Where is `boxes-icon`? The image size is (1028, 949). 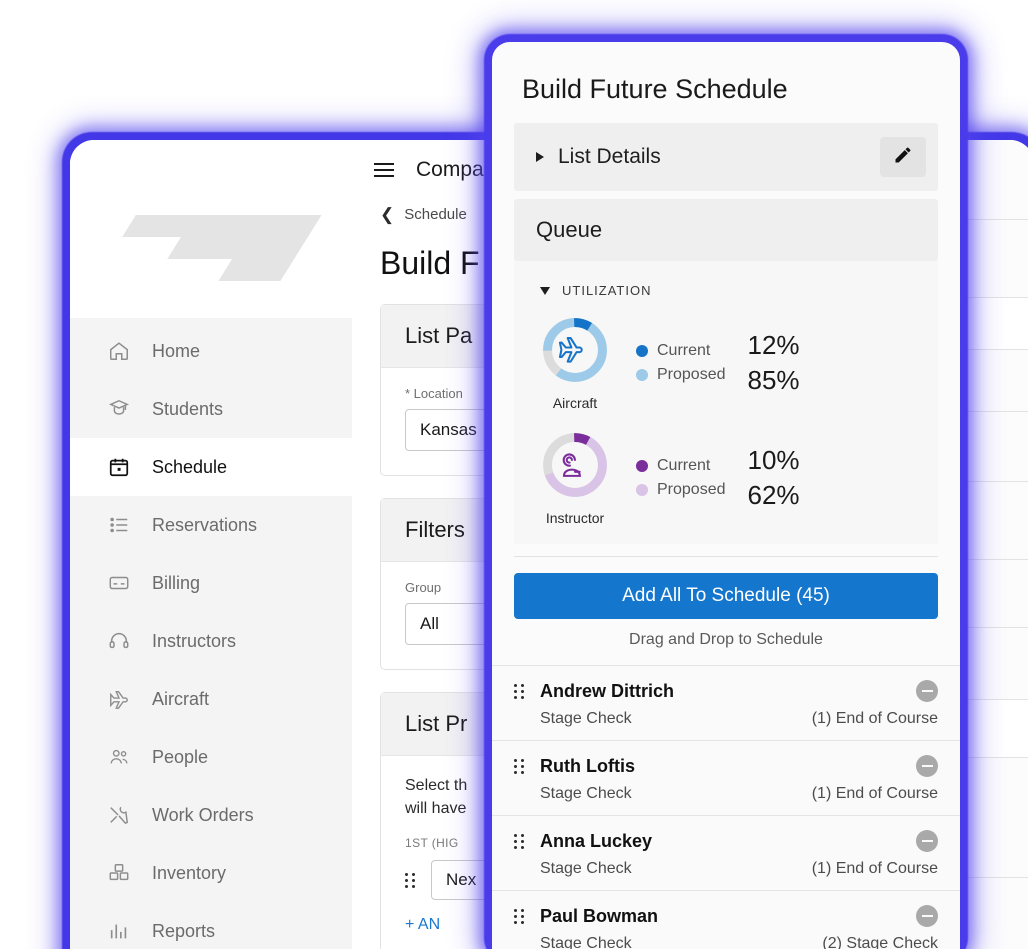
boxes-icon is located at coordinates (119, 873).